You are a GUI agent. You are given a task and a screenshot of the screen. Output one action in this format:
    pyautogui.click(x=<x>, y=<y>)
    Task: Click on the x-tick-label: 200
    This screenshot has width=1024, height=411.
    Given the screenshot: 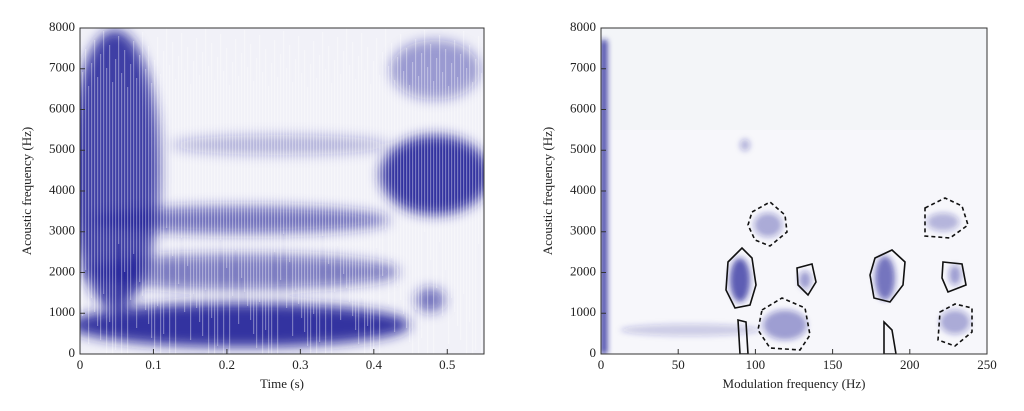 What is the action you would take?
    pyautogui.click(x=910, y=364)
    